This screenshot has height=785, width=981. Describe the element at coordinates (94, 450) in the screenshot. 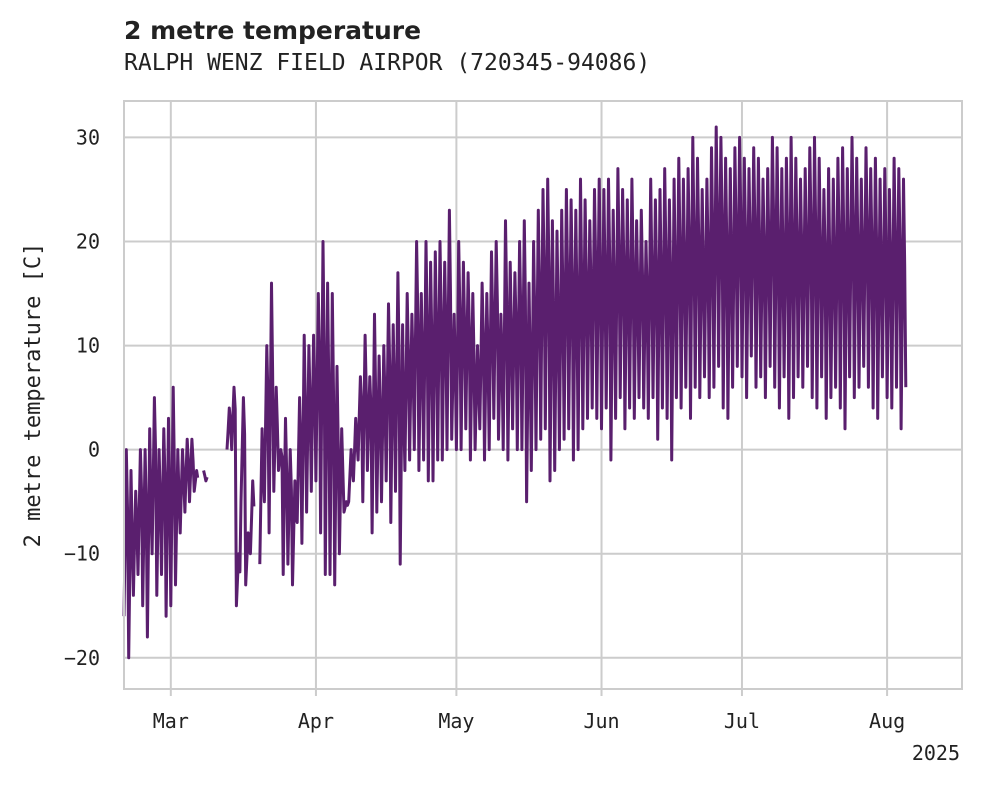

I see `y-tick-label: 0` at that location.